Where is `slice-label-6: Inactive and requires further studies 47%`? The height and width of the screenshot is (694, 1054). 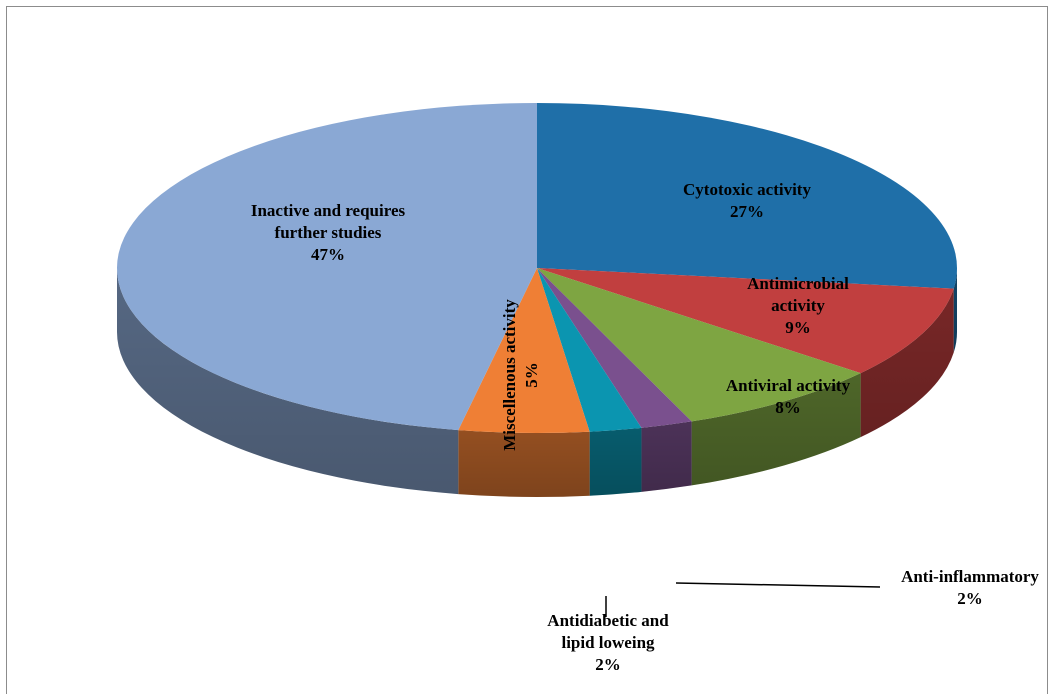 slice-label-6: Inactive and requires further studies 47% is located at coordinates (328, 232).